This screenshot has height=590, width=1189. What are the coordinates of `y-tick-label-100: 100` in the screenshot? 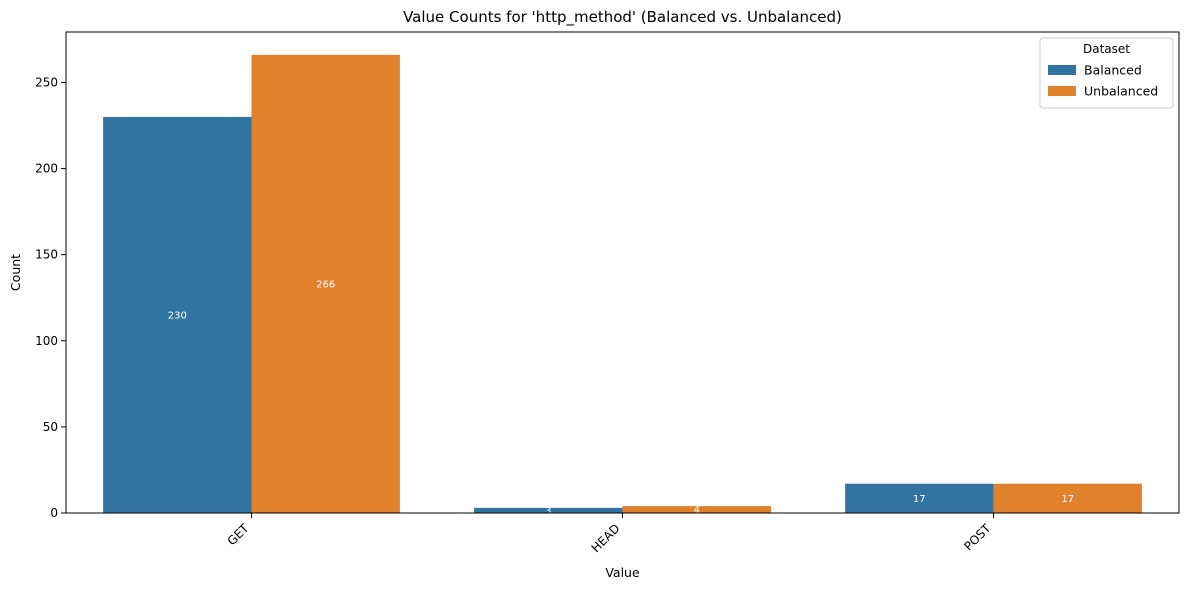 It's located at (46, 341).